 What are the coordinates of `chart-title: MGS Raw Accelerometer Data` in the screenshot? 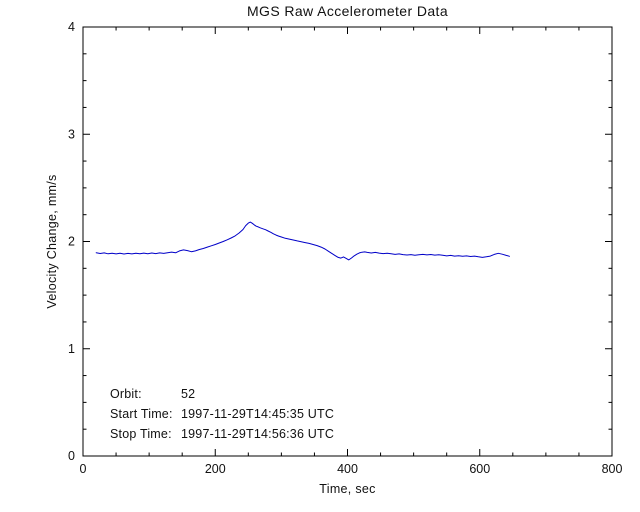 It's located at (347, 11).